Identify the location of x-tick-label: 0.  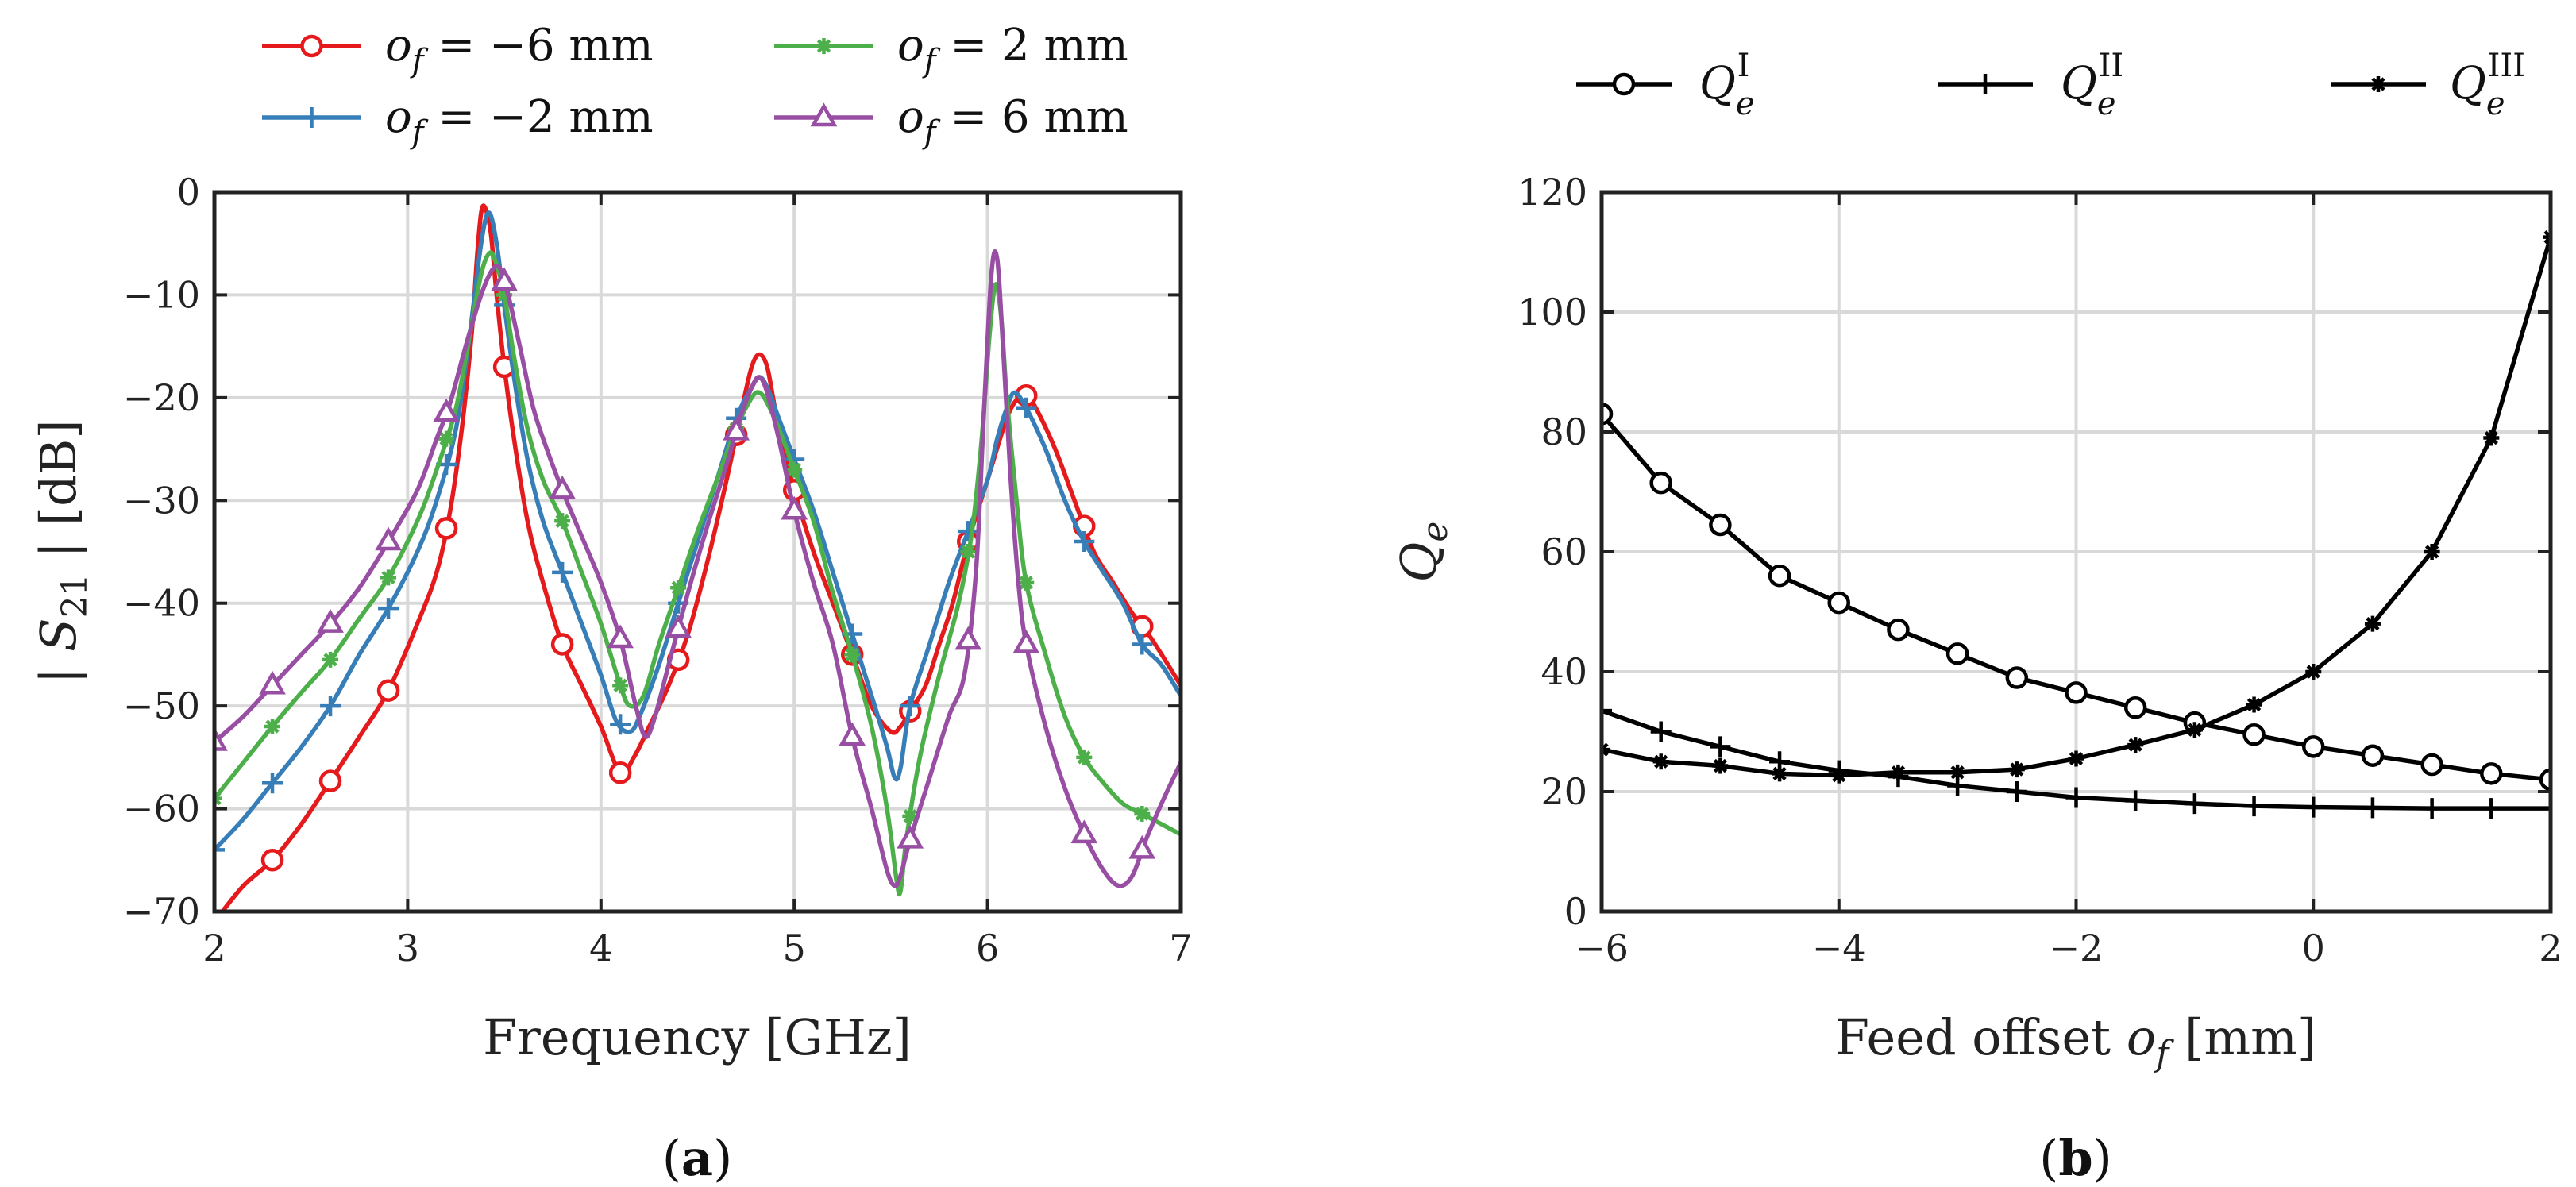
(2313, 948).